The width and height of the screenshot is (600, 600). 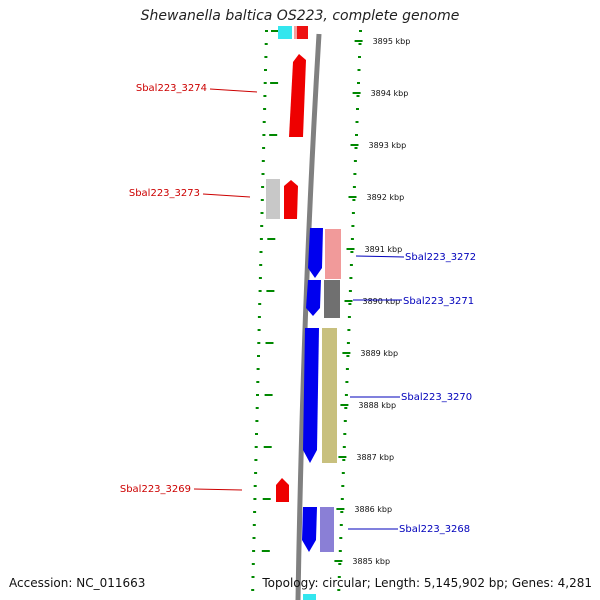 What do you see at coordinates (171, 88) in the screenshot?
I see `gene-label-3274: Sbal223_3274` at bounding box center [171, 88].